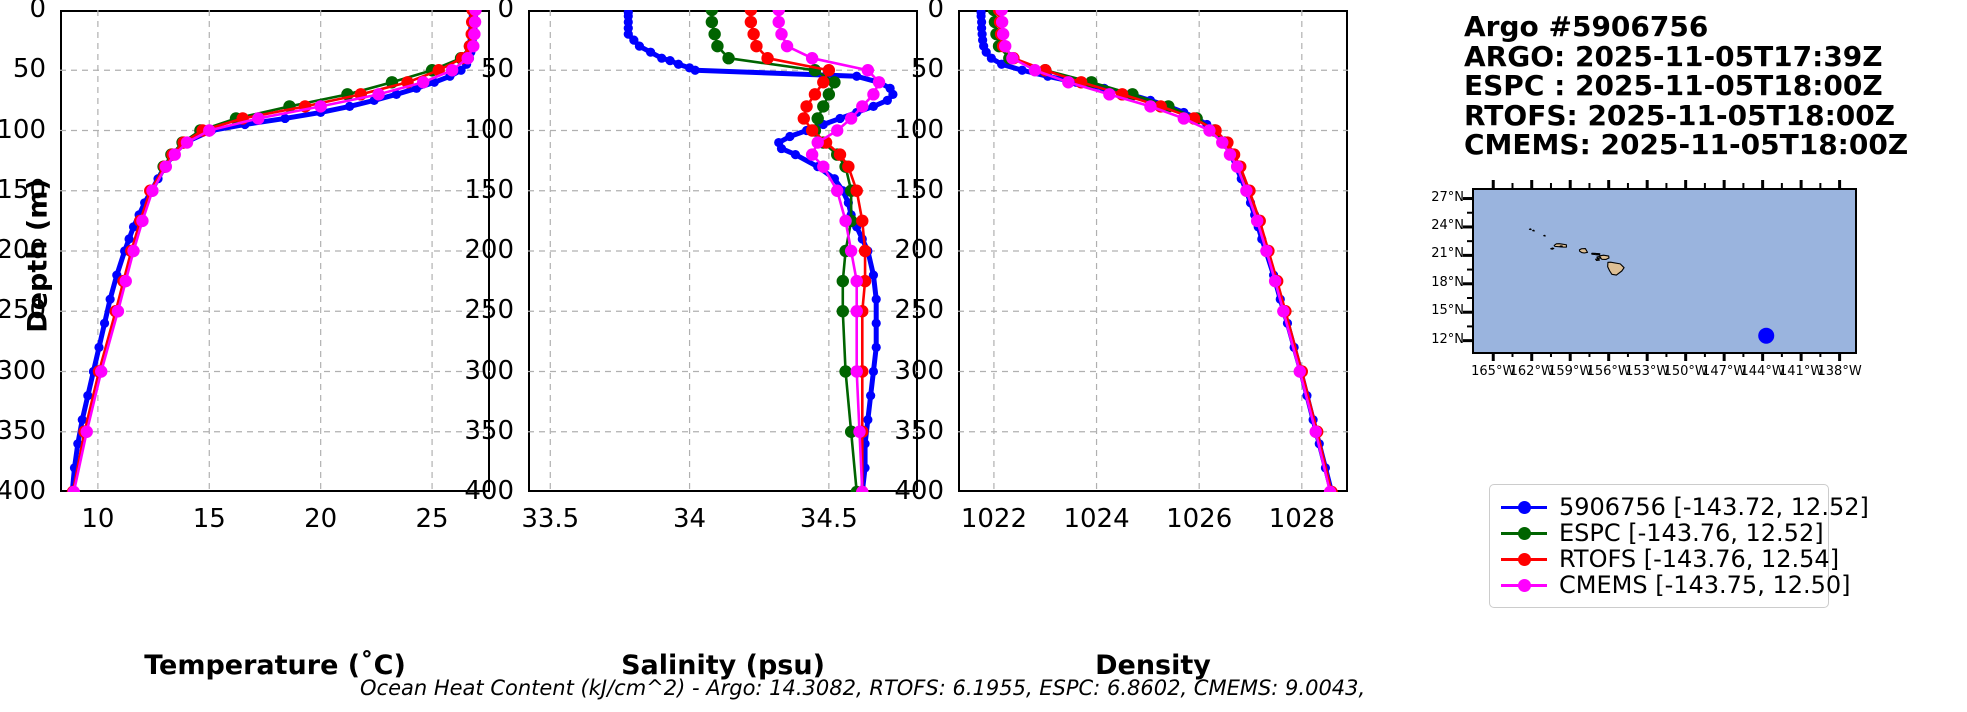 Image resolution: width=1967 pixels, height=712 pixels. What do you see at coordinates (723, 665) in the screenshot?
I see `salinity-axis-label: Salinity (psu)` at bounding box center [723, 665].